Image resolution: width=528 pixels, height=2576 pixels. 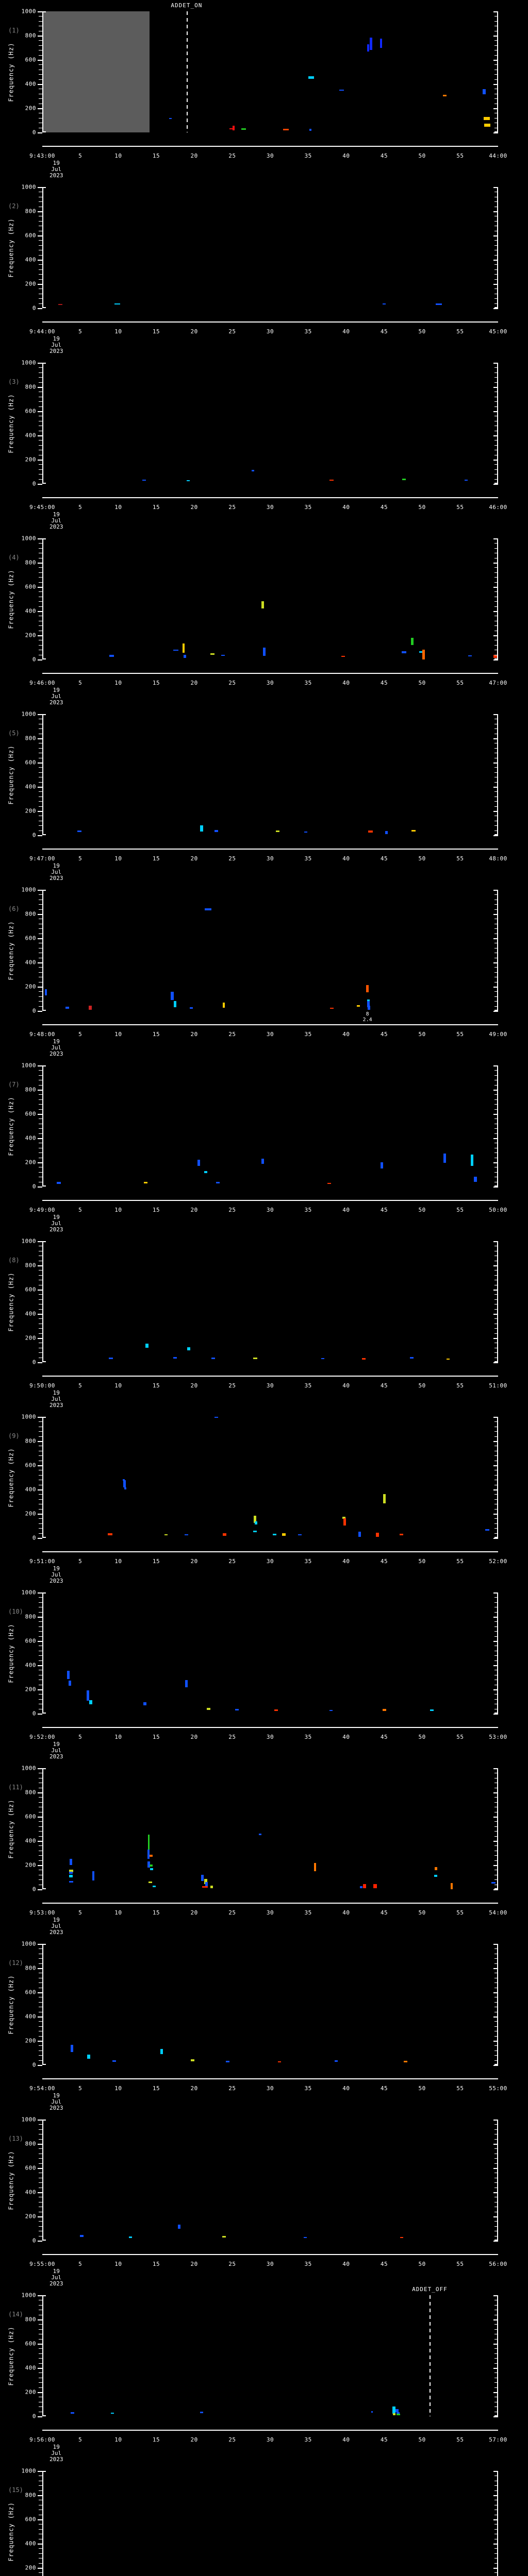 What do you see at coordinates (42, 951) in the screenshot?
I see `y-axis-left-spine` at bounding box center [42, 951].